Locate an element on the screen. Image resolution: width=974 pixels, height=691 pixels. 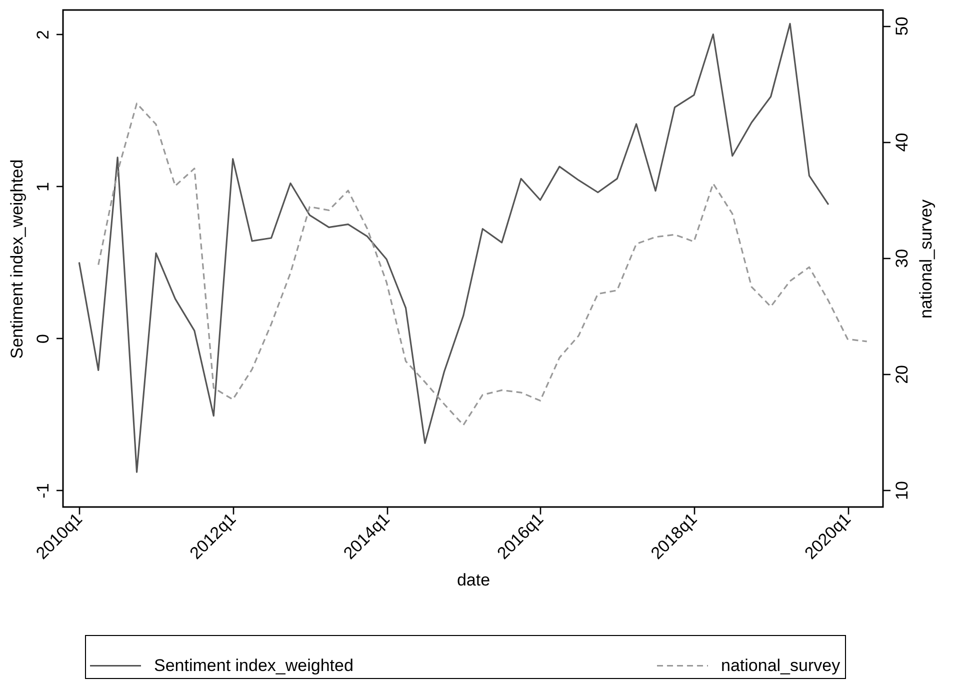
y2-tick-label: 50 is located at coordinates (902, 26).